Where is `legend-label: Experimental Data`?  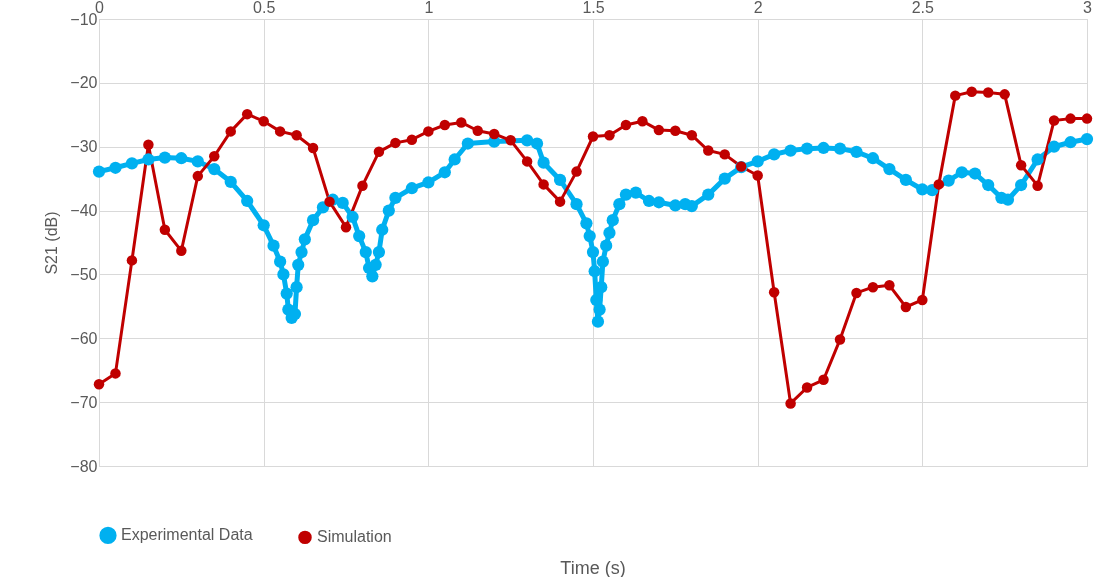 legend-label: Experimental Data is located at coordinates (187, 535).